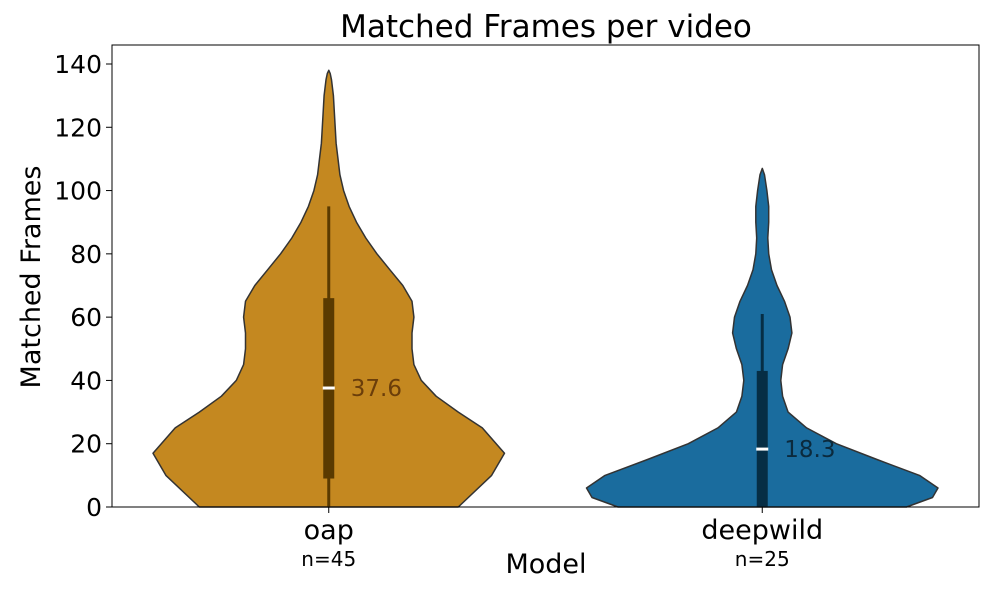  Describe the element at coordinates (376, 389) in the screenshot. I see `median-label-oap: 37.6` at that location.